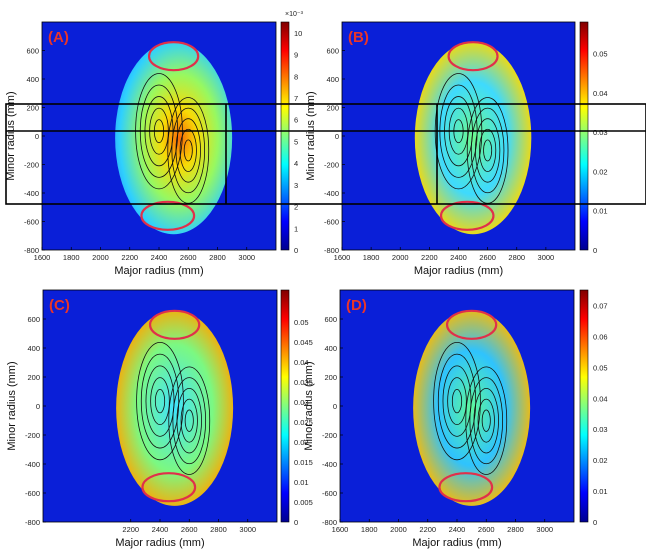  I want to click on panel-label: (D), so click(356, 305).